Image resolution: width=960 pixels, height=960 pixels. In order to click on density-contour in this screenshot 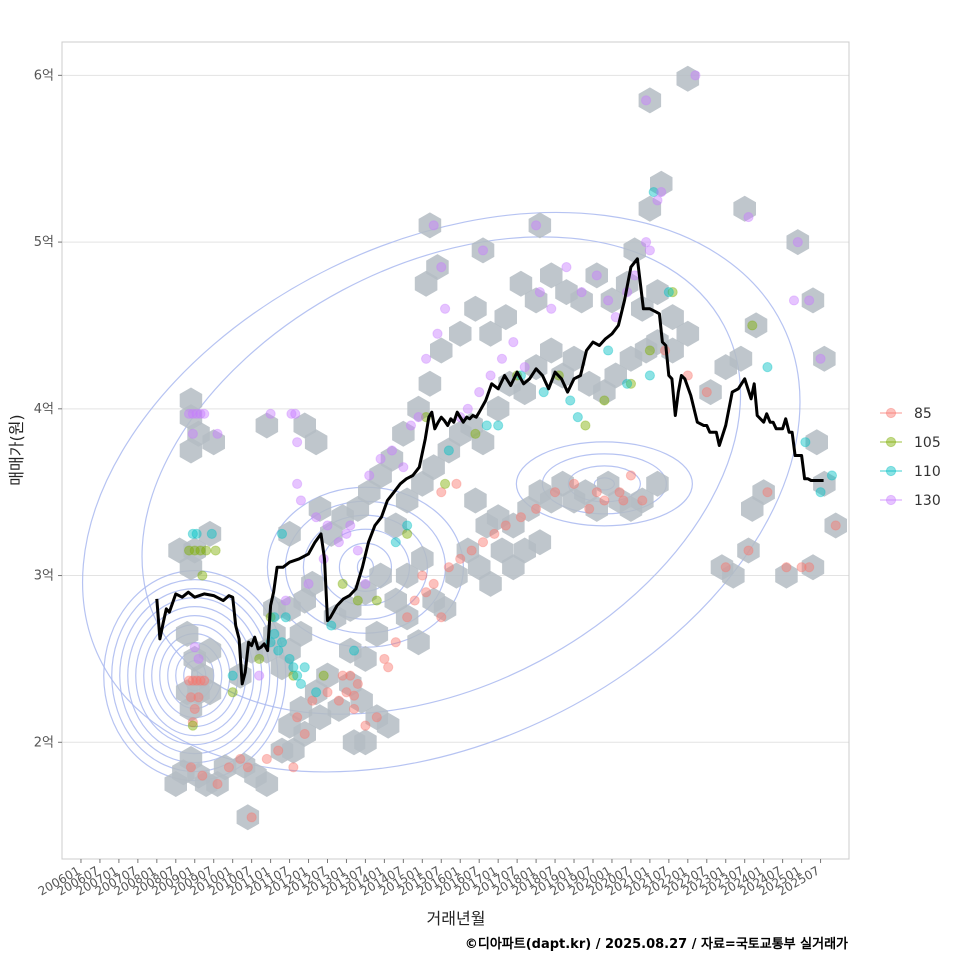, I will do `click(604, 484)`.